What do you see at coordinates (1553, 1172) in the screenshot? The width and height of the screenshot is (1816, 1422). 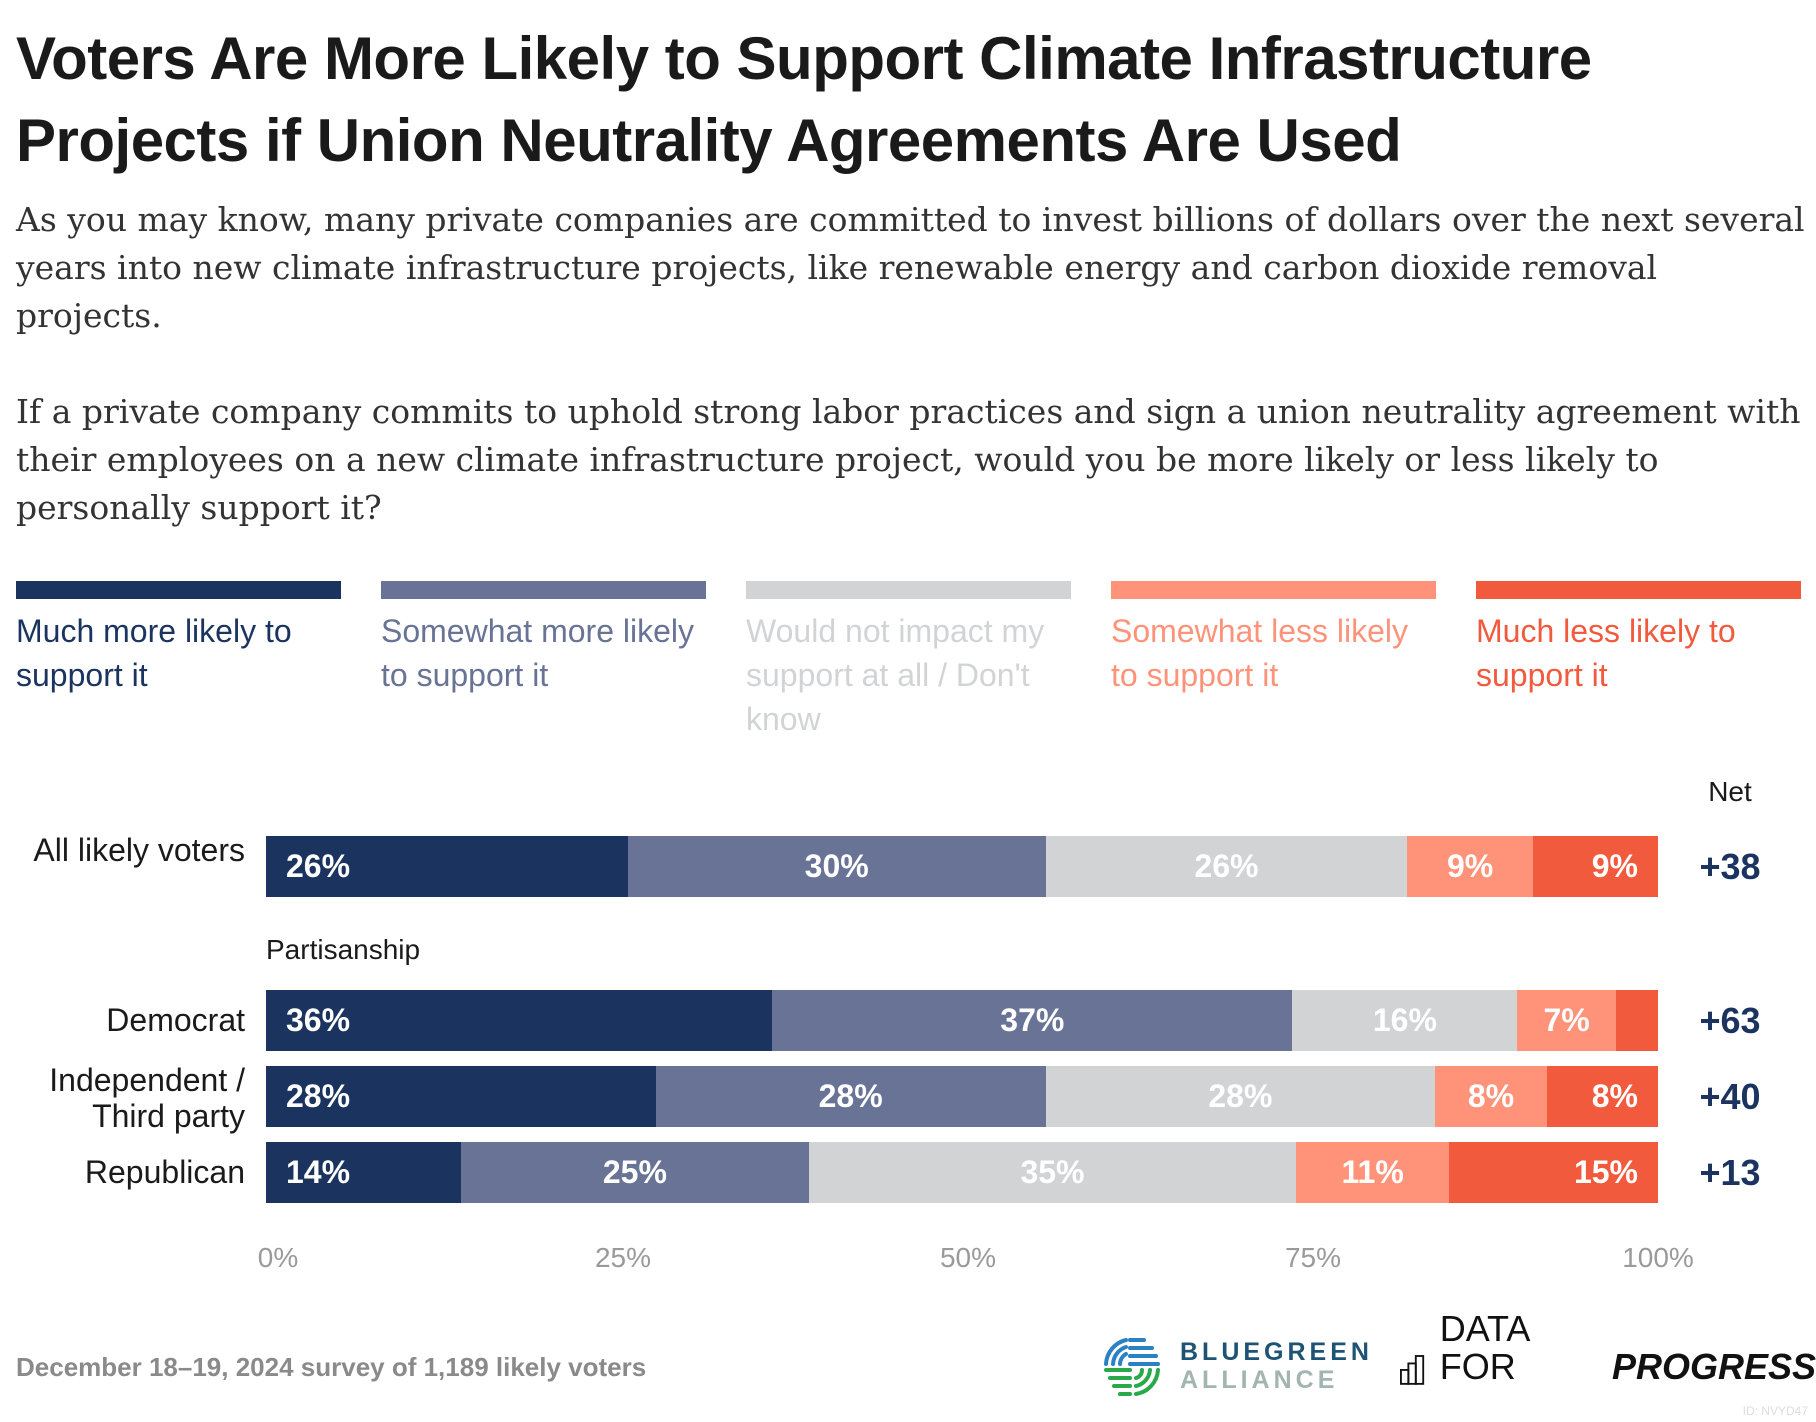 I see `bar-segment: 15%` at bounding box center [1553, 1172].